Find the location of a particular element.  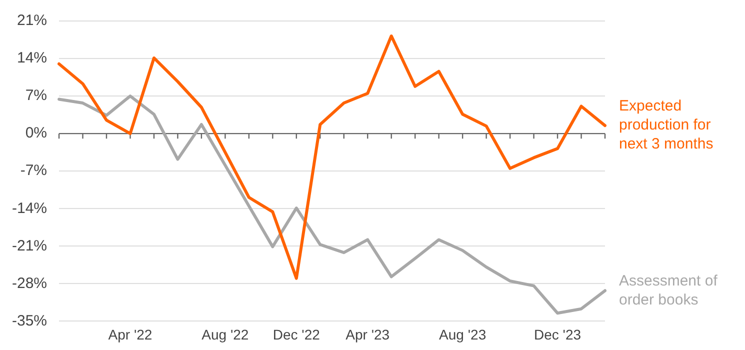

x-tick-label: Dec '22 is located at coordinates (296, 334).